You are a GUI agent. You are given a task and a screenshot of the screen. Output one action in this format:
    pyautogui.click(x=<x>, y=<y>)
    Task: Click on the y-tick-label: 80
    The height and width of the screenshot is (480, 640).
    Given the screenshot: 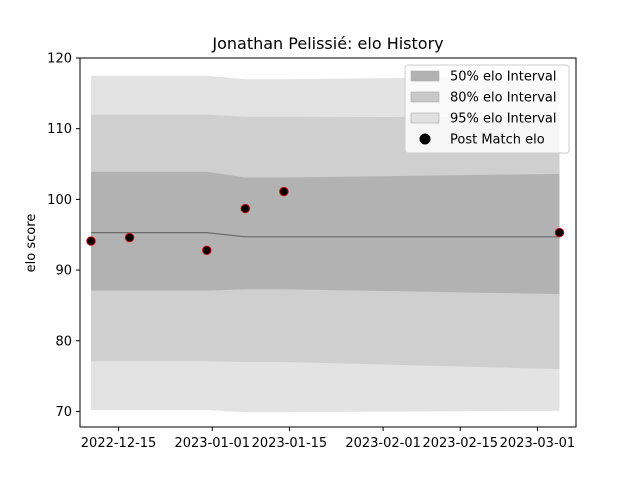 What is the action you would take?
    pyautogui.click(x=63, y=341)
    